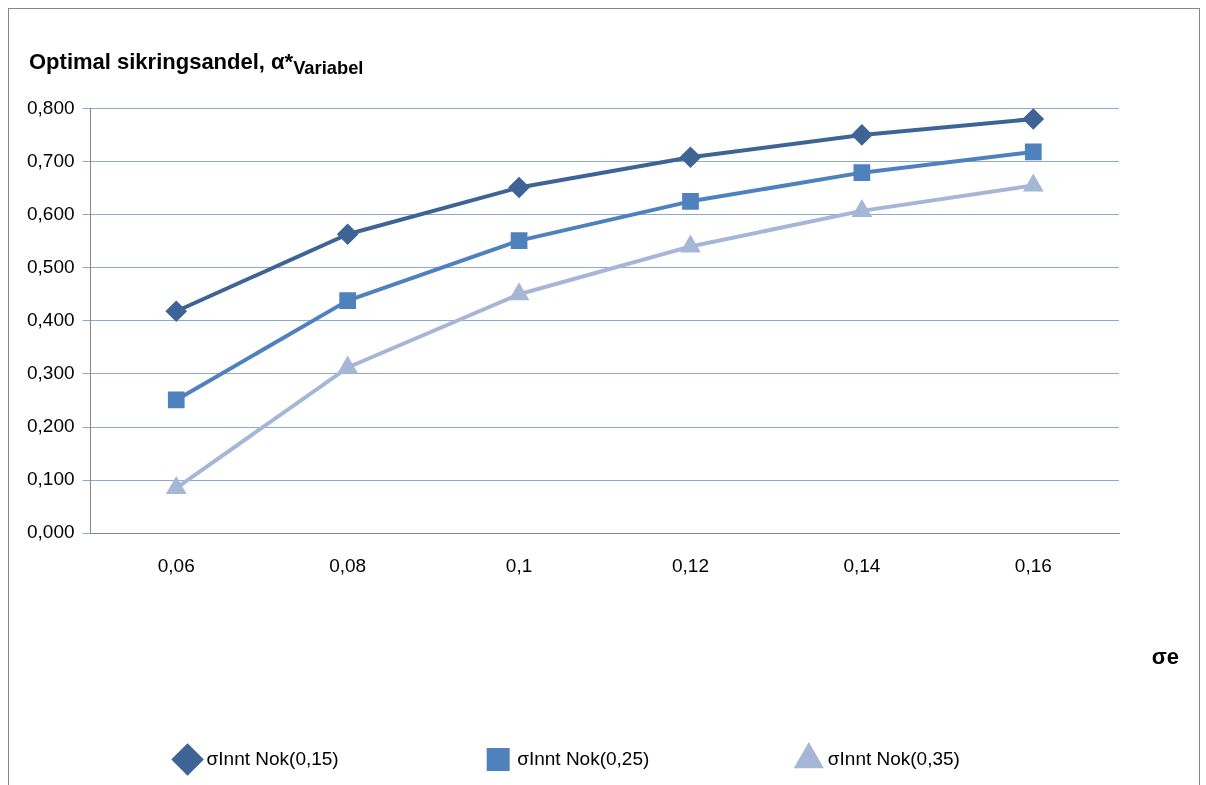  What do you see at coordinates (51, 161) in the screenshot?
I see `y-tick-label: 0,700` at bounding box center [51, 161].